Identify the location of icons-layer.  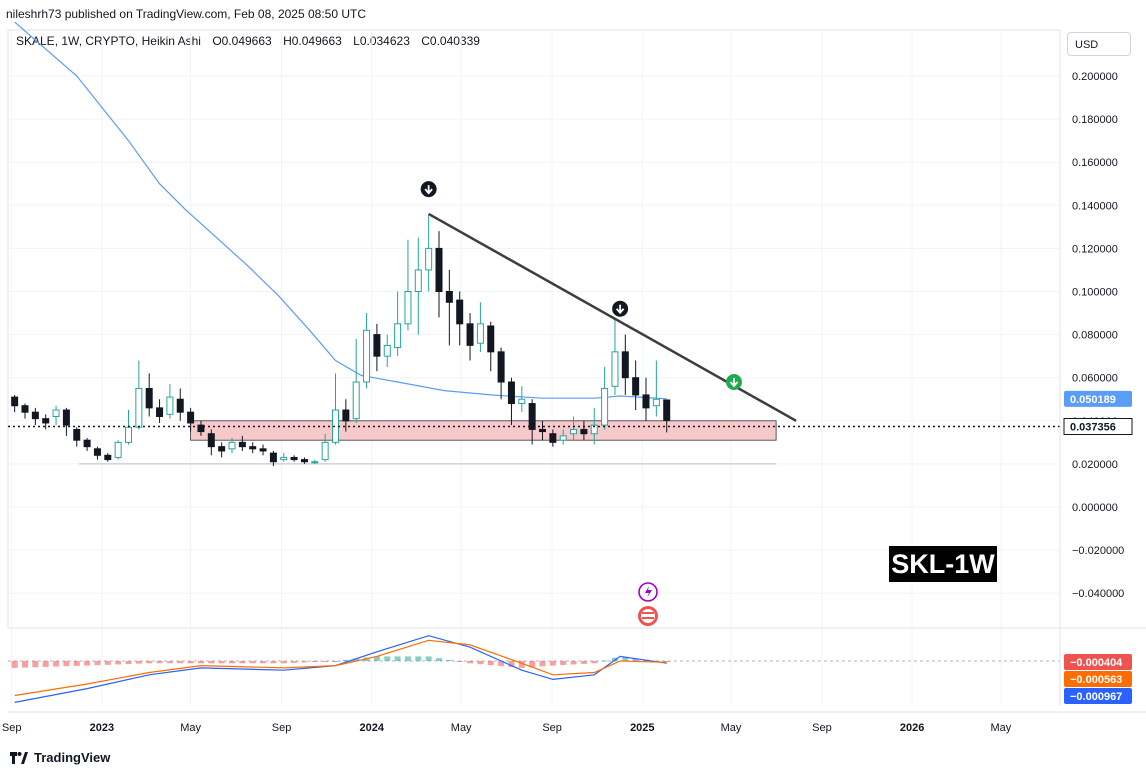
(648, 604).